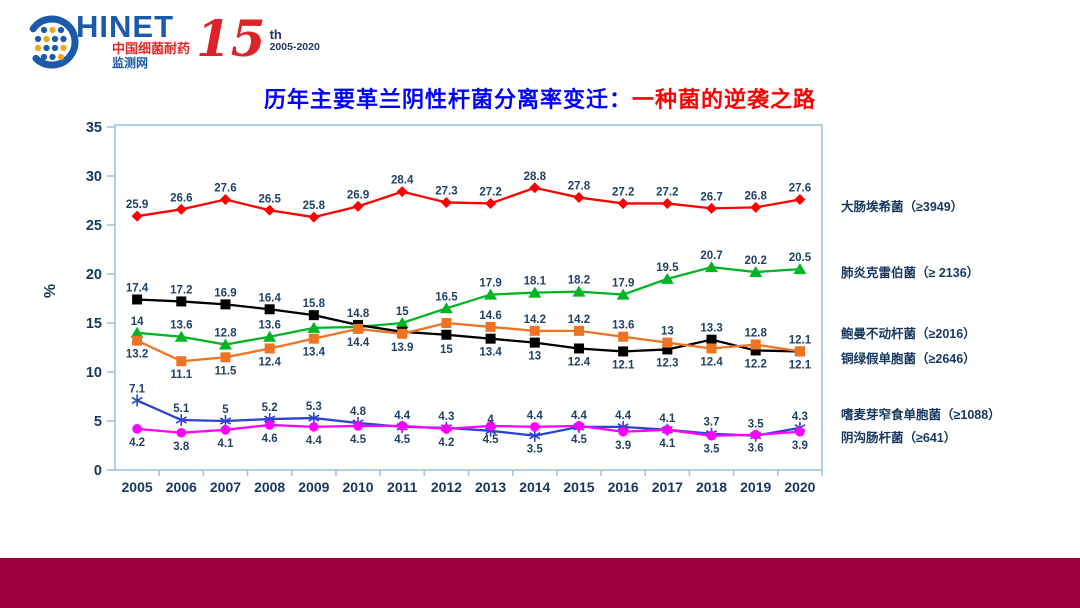  Describe the element at coordinates (94, 275) in the screenshot. I see `y-tick-label: 20` at that location.